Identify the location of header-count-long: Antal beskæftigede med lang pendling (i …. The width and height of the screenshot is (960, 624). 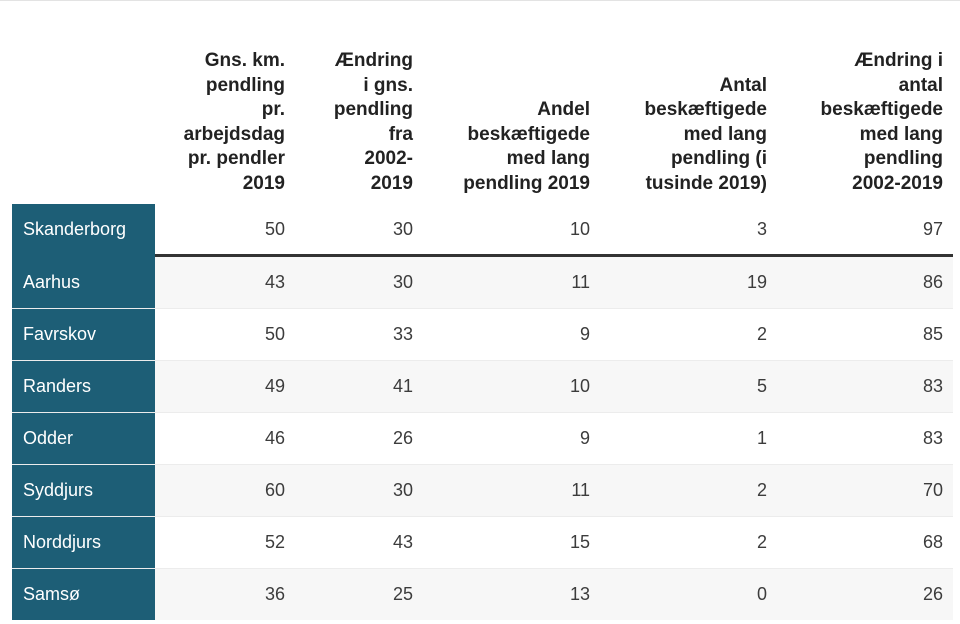
(705, 134).